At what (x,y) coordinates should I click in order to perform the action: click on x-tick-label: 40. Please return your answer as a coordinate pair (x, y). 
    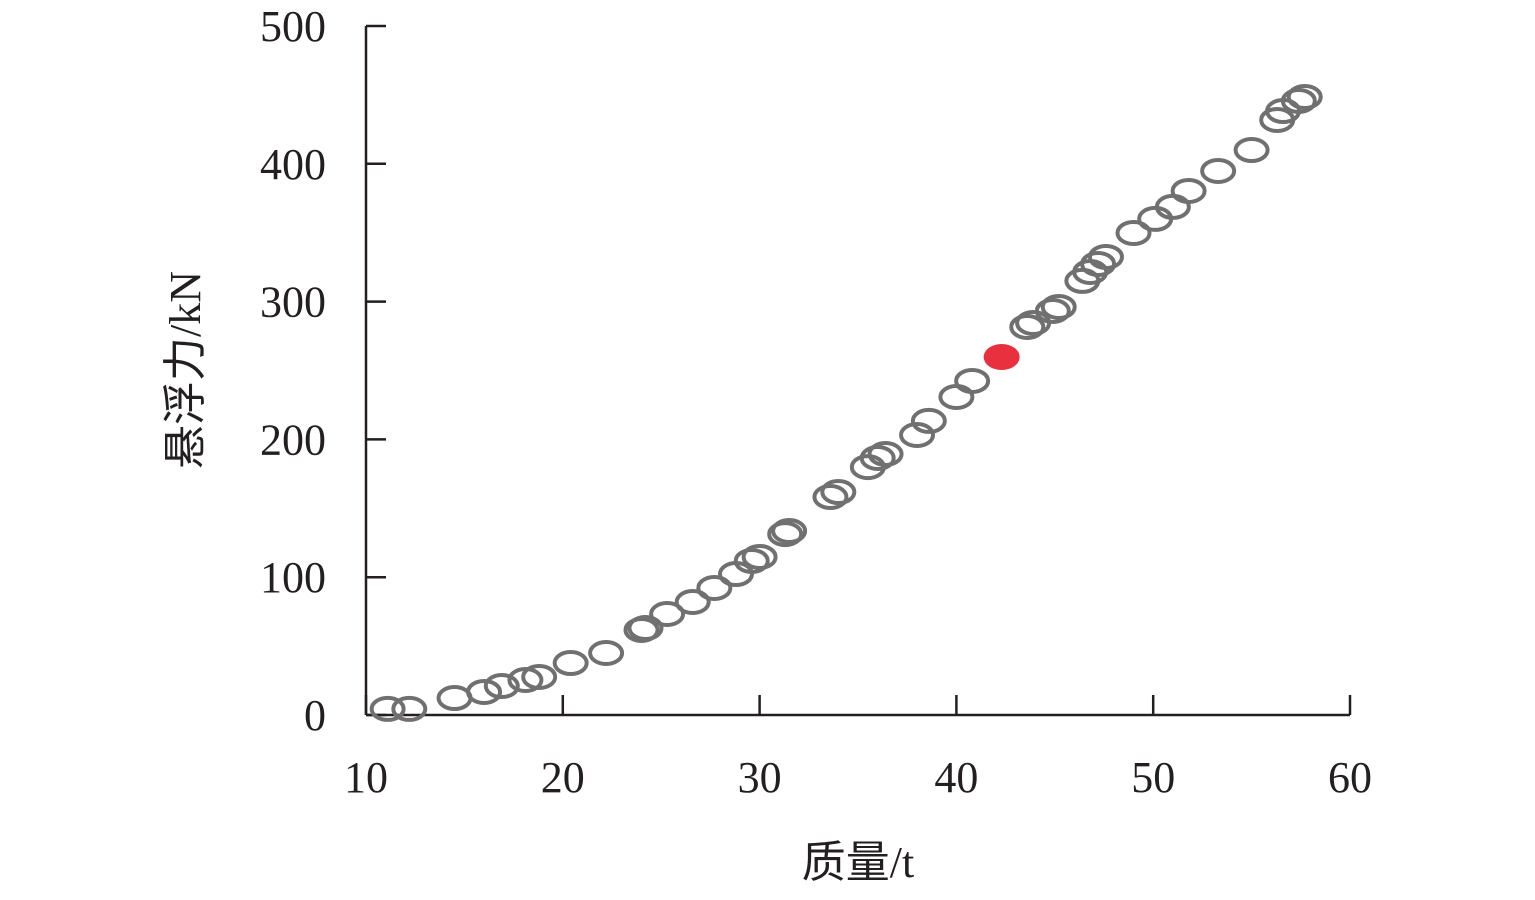
    Looking at the image, I should click on (956, 777).